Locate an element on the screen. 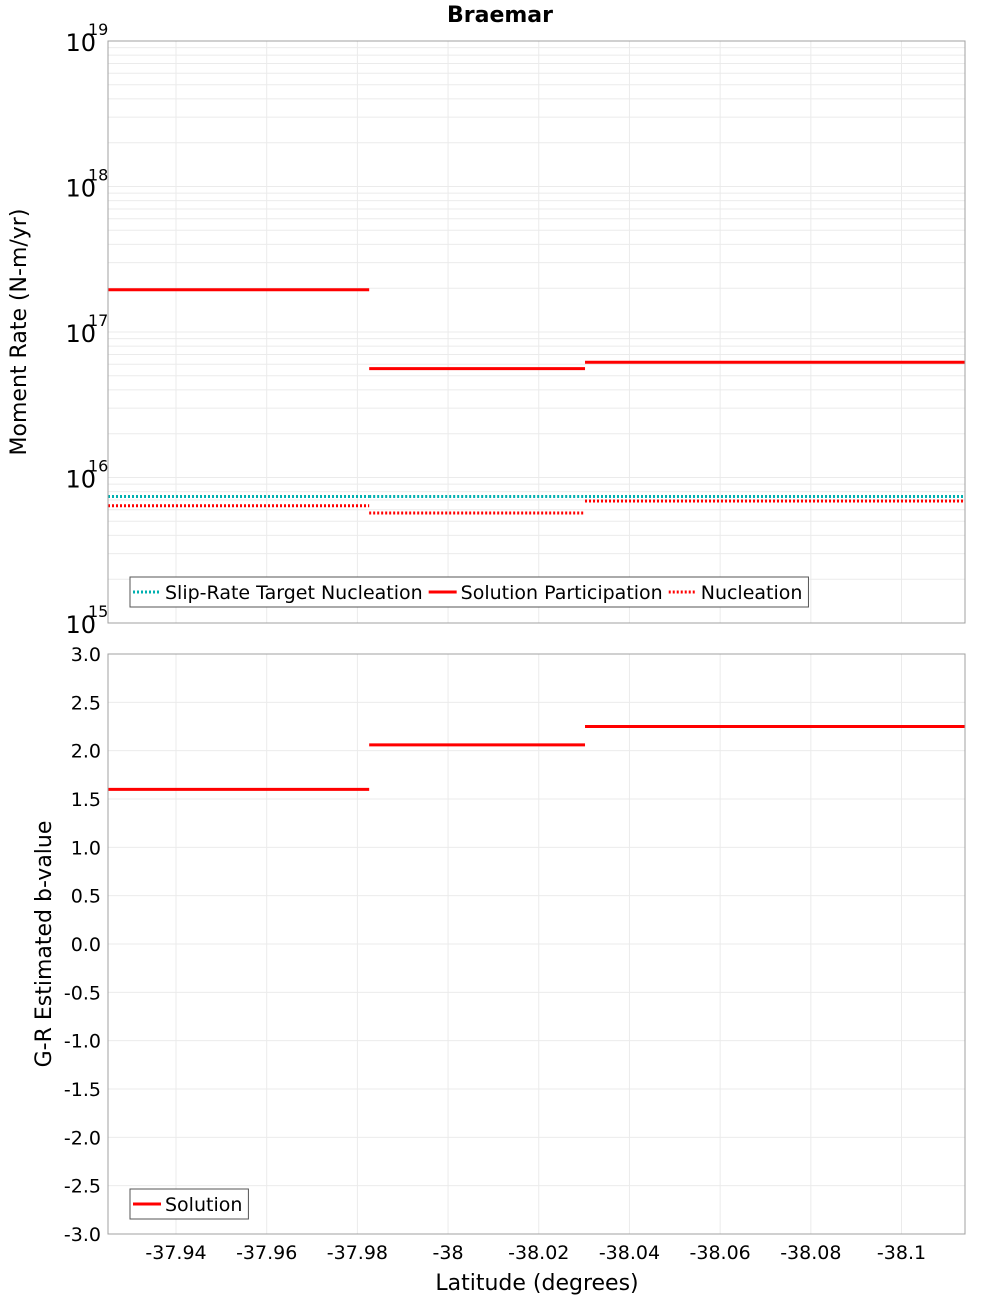 The width and height of the screenshot is (1000, 1300). x-axis-label: Latitude (degrees) is located at coordinates (536, 1283).